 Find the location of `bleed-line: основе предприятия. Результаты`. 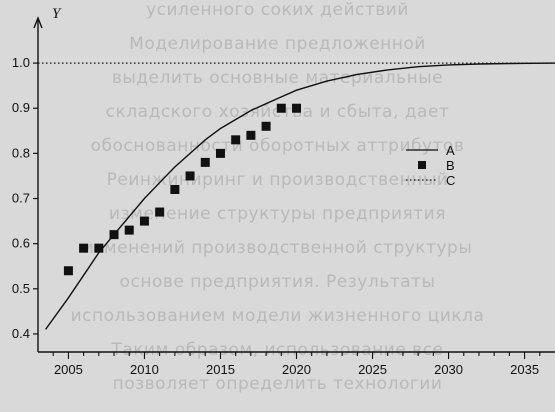

bleed-line: основе предприятия. Результаты is located at coordinates (277, 282).